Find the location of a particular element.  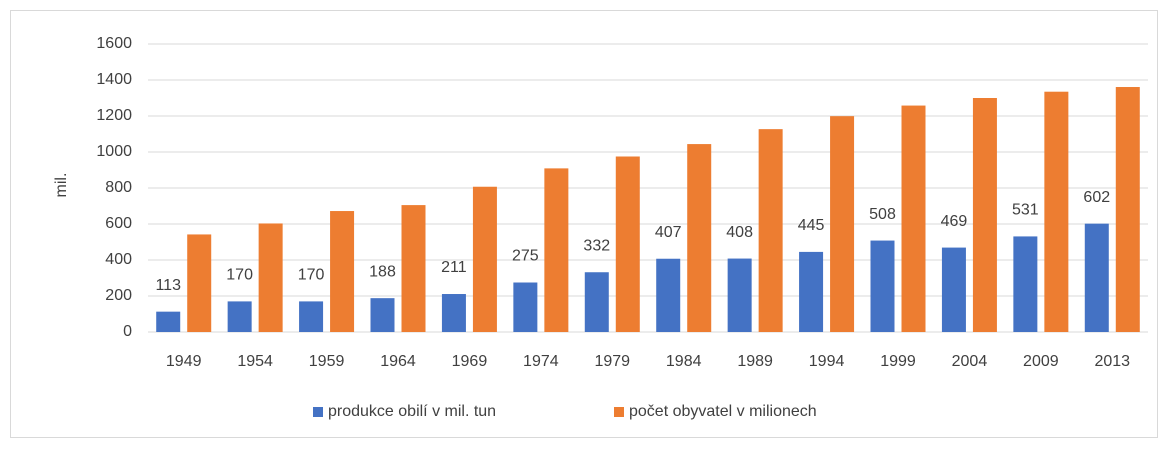

x-tick-label: 1959 is located at coordinates (327, 361).